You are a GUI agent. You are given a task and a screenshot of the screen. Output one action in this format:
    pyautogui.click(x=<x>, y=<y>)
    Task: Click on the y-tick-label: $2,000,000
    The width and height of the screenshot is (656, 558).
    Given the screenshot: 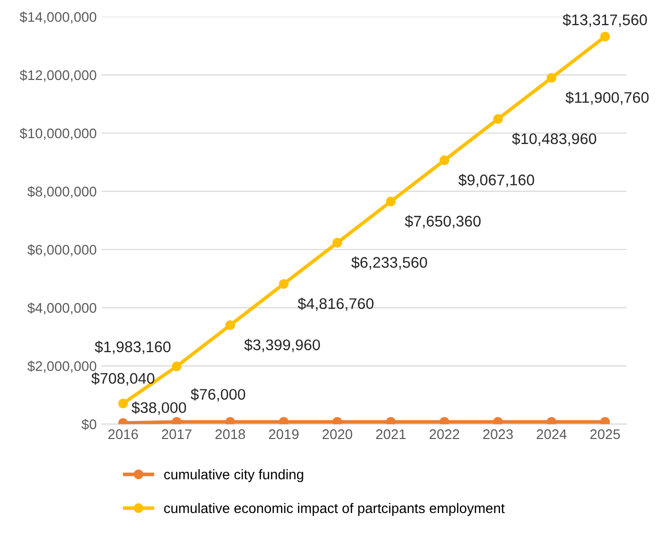 What is the action you would take?
    pyautogui.click(x=61, y=366)
    